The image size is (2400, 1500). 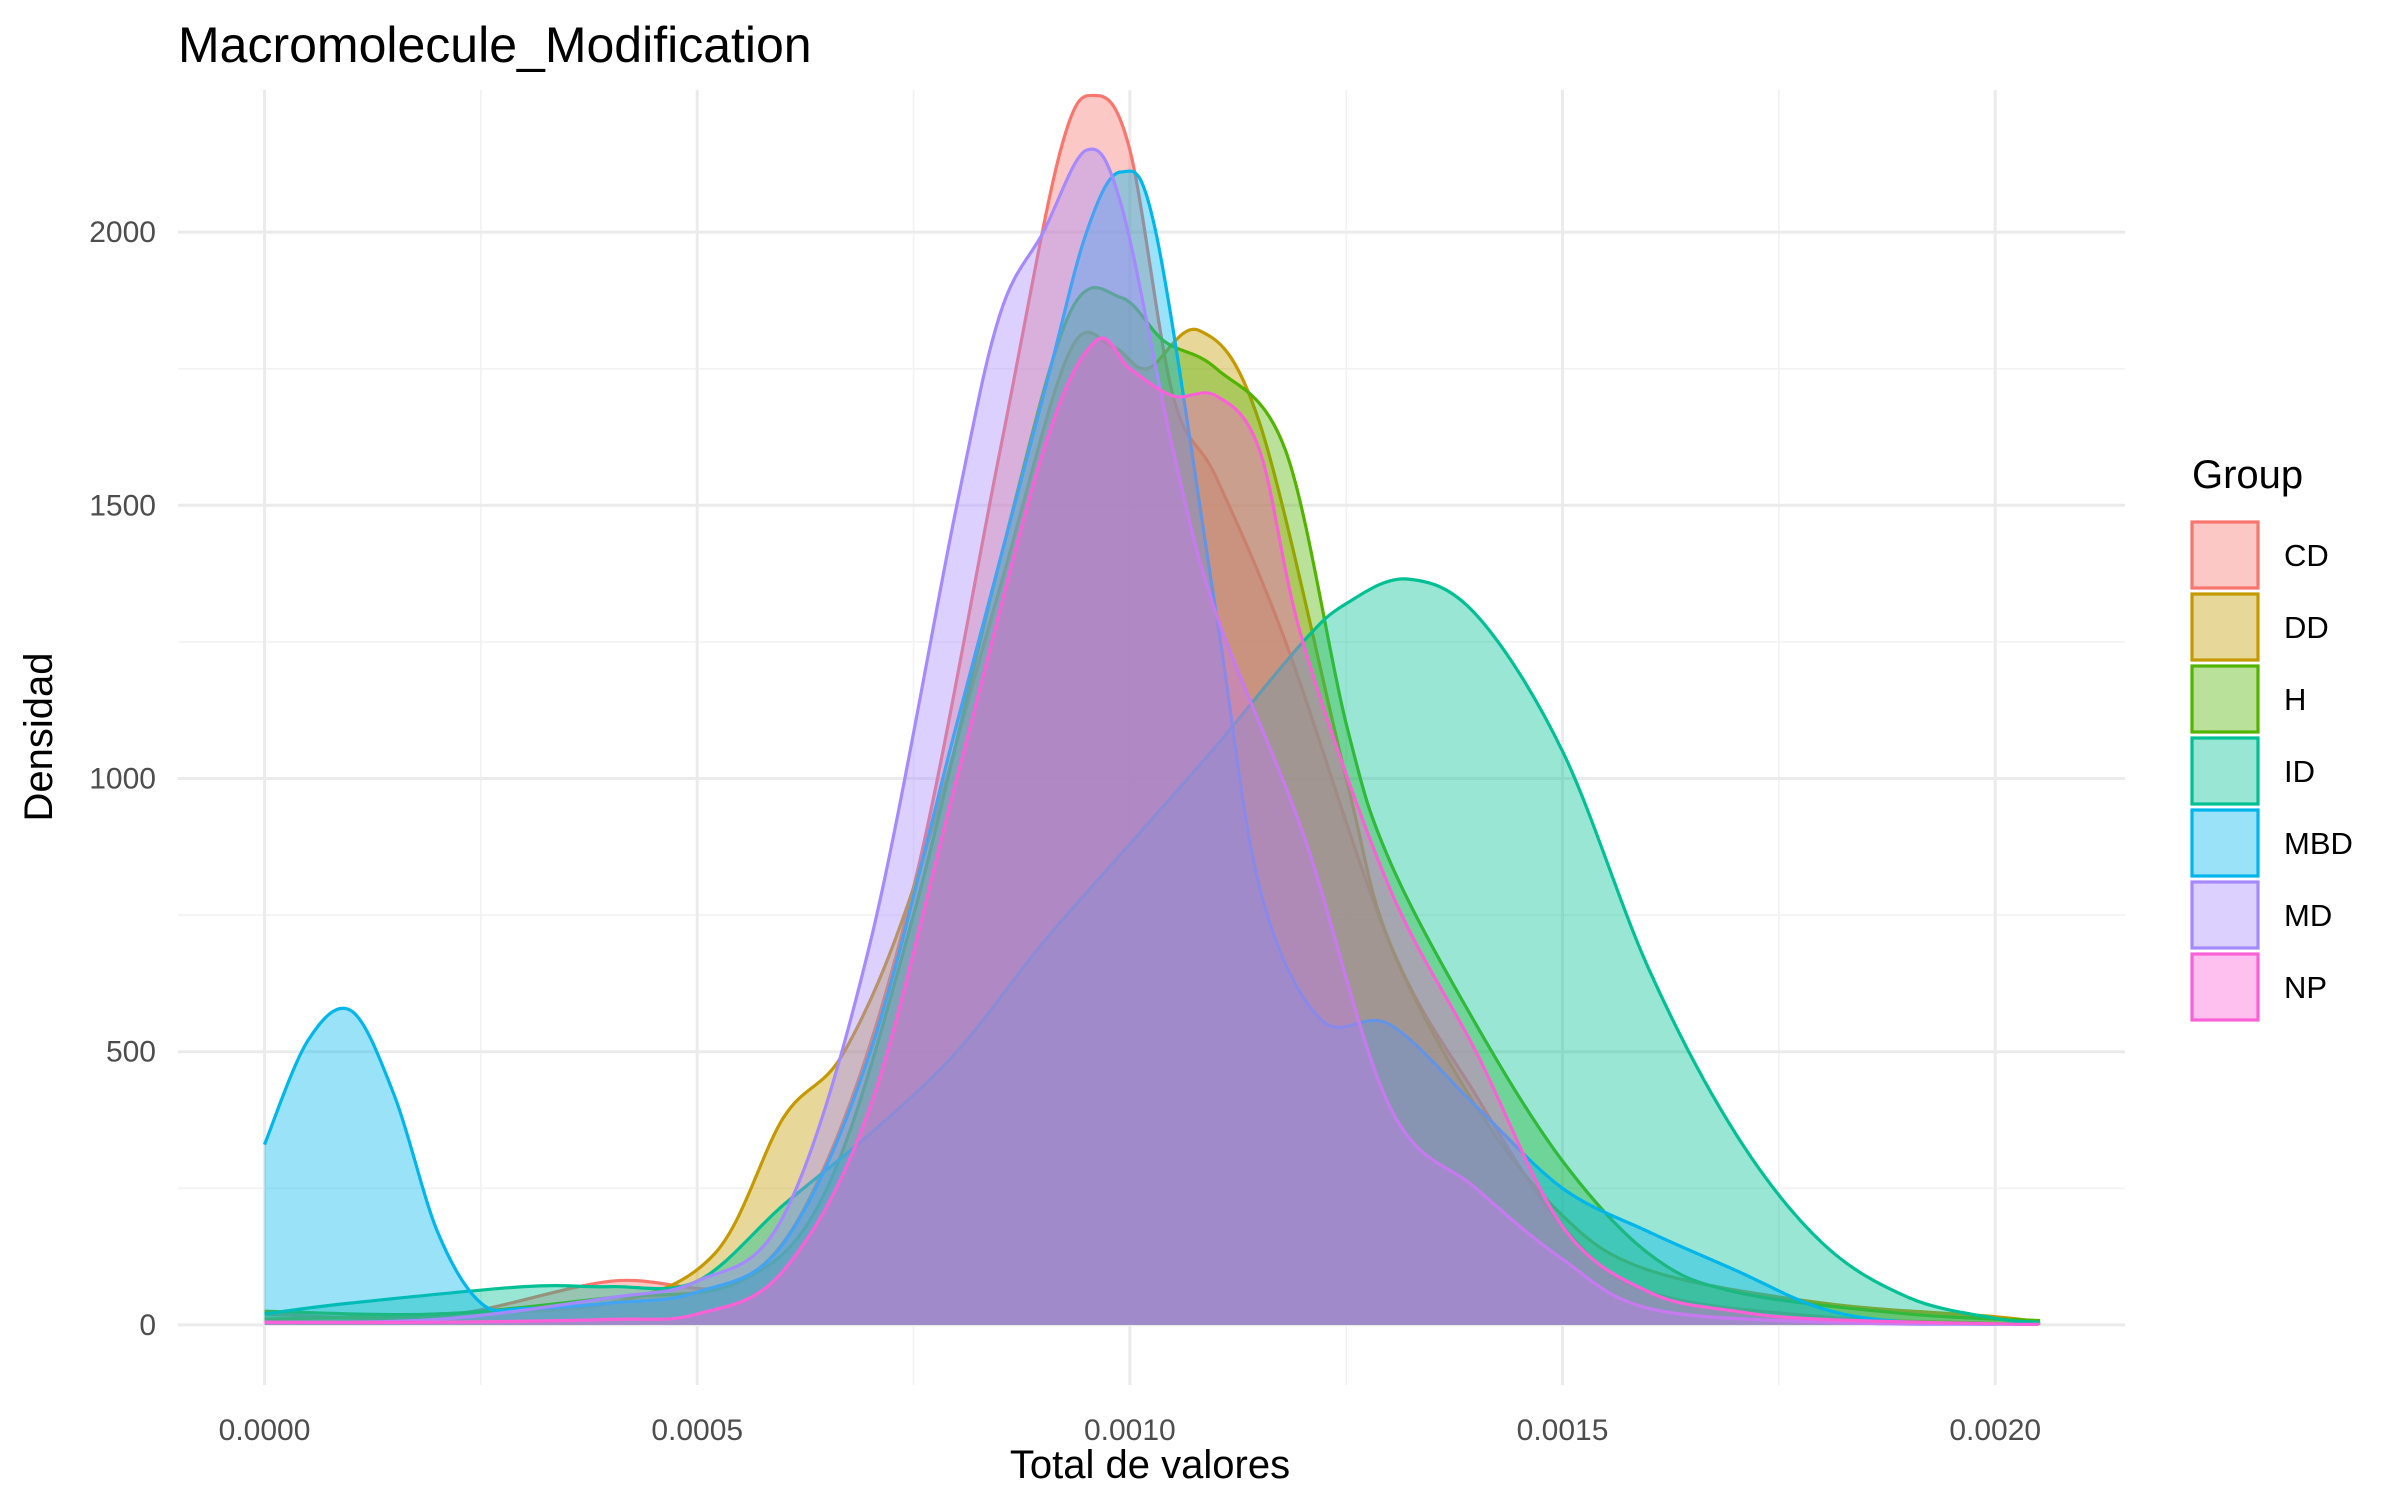 What do you see at coordinates (2247, 475) in the screenshot?
I see `legend-title: Group` at bounding box center [2247, 475].